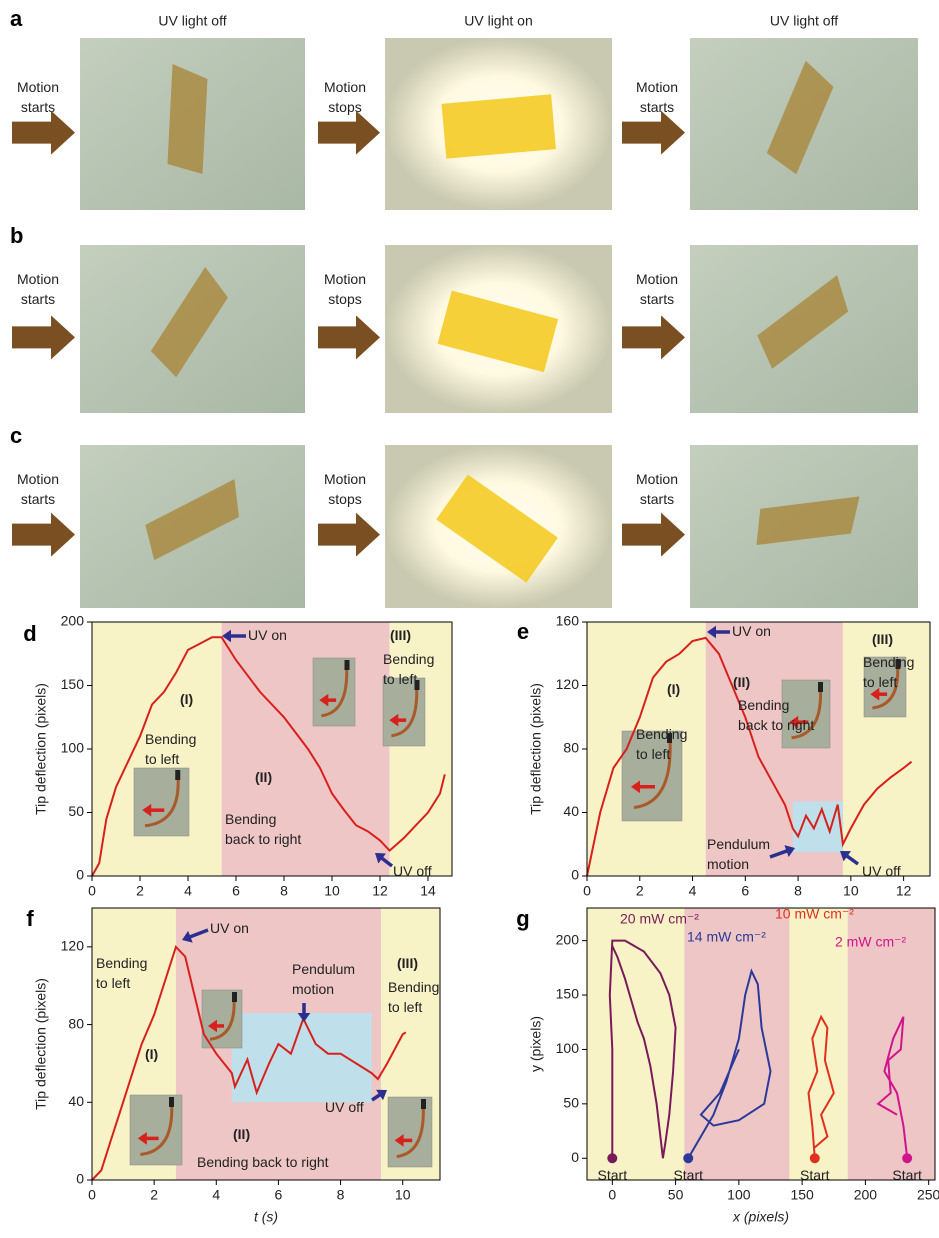 This screenshot has width=939, height=1238. Describe the element at coordinates (693, 891) in the screenshot. I see `x-tick-label: 4` at that location.